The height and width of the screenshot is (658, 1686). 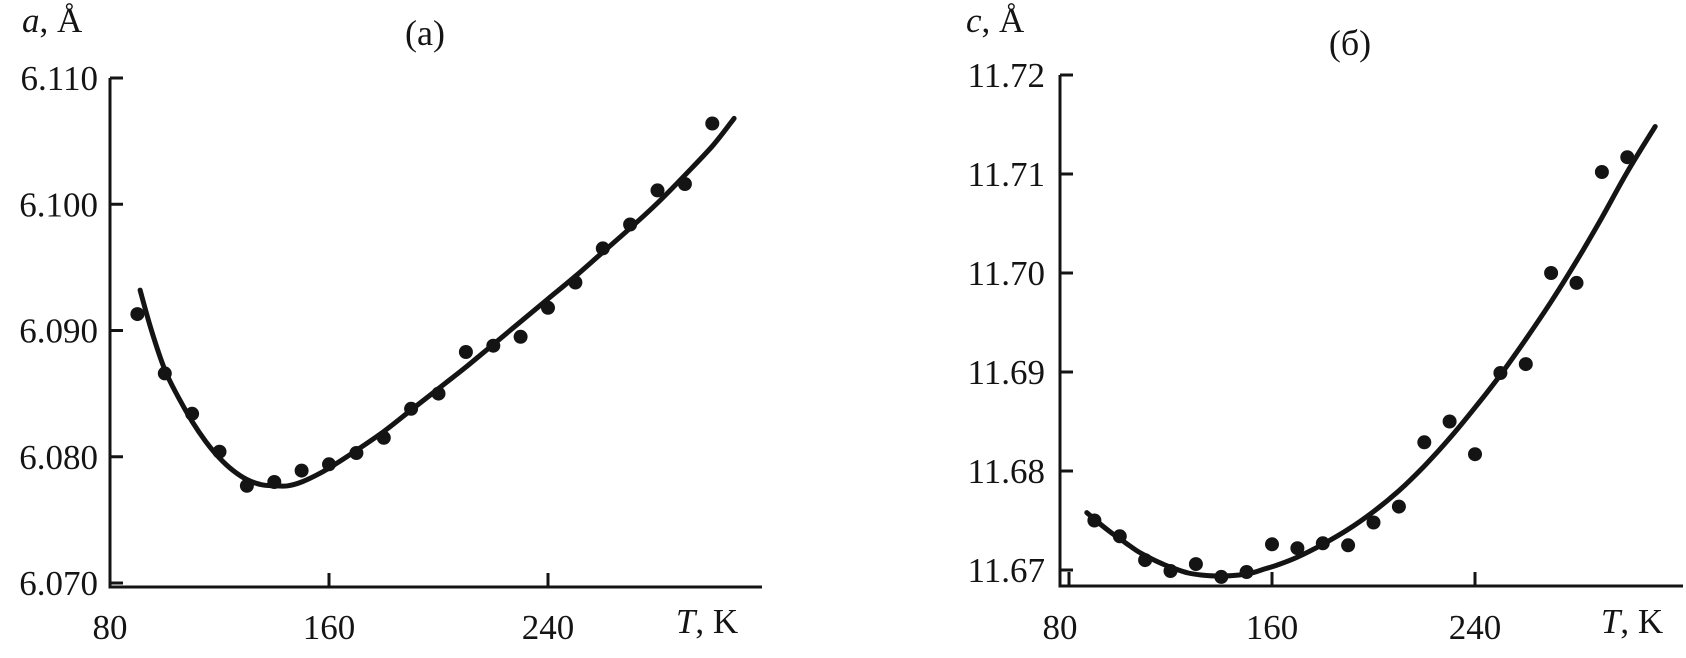 What do you see at coordinates (1610, 621) in the screenshot?
I see `x-axis-symbol-right: T` at bounding box center [1610, 621].